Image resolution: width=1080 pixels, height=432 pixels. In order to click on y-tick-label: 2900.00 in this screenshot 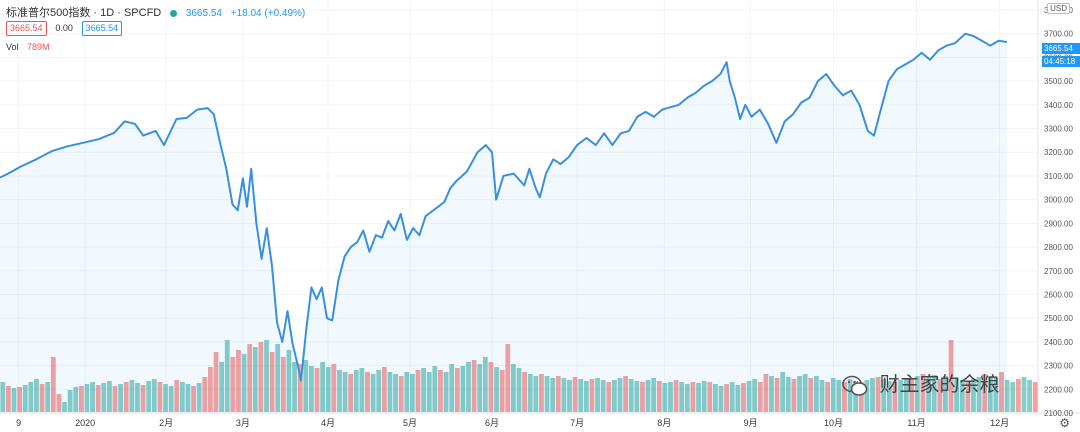, I will do `click(1058, 223)`.